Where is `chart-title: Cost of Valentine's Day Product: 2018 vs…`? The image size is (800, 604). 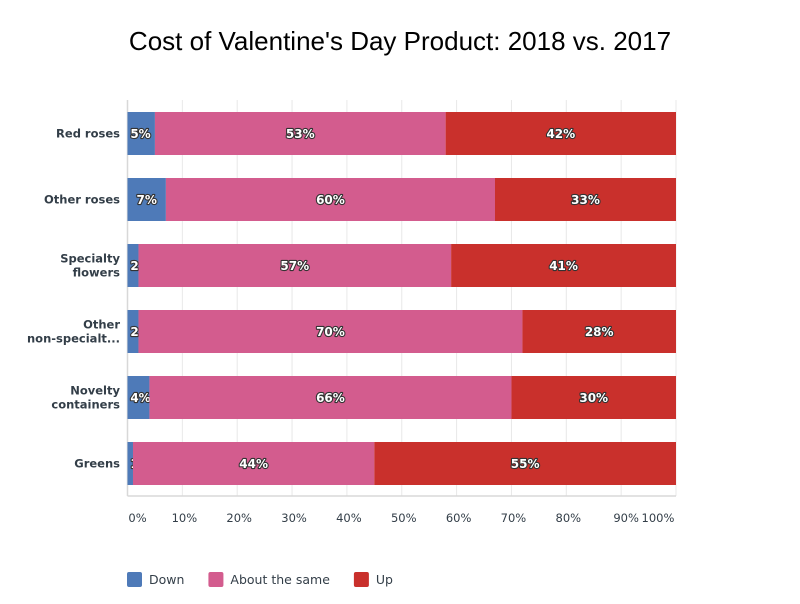
chart-title: Cost of Valentine's Day Product: 2018 vs… is located at coordinates (400, 41).